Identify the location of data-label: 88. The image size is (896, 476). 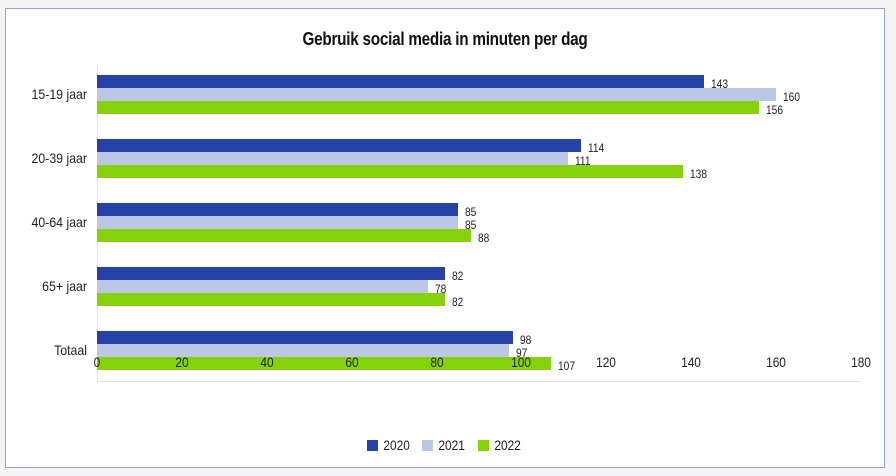
(483, 238).